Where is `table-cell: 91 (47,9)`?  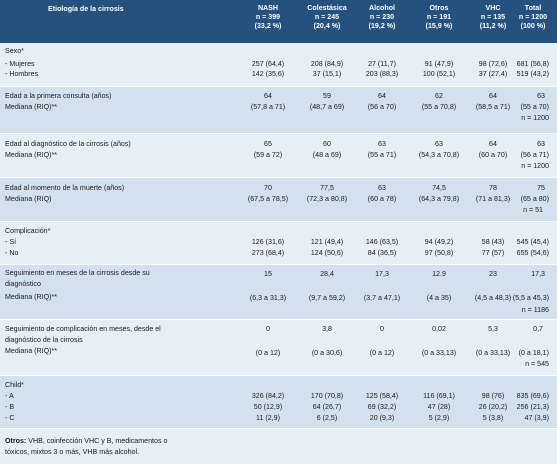
table-cell: 91 (47,9) is located at coordinates (439, 64).